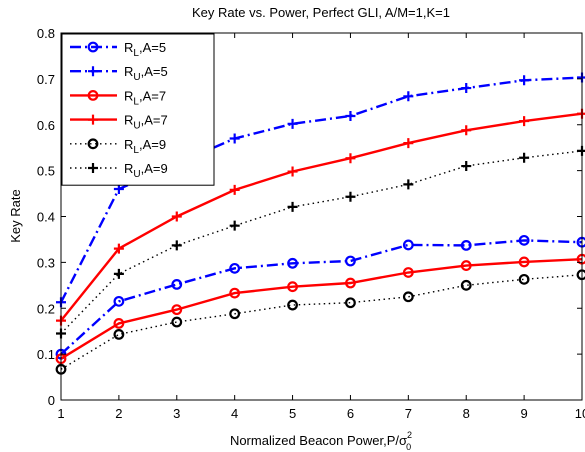  What do you see at coordinates (46, 308) in the screenshot?
I see `y-tick-label: 0.2` at bounding box center [46, 308].